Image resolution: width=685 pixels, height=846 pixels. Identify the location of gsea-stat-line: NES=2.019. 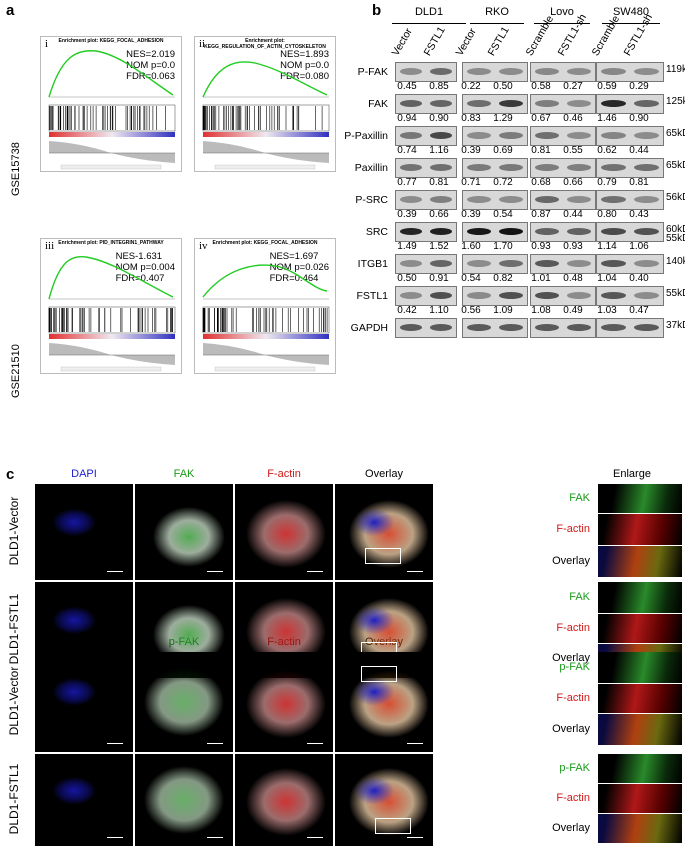
(150, 54).